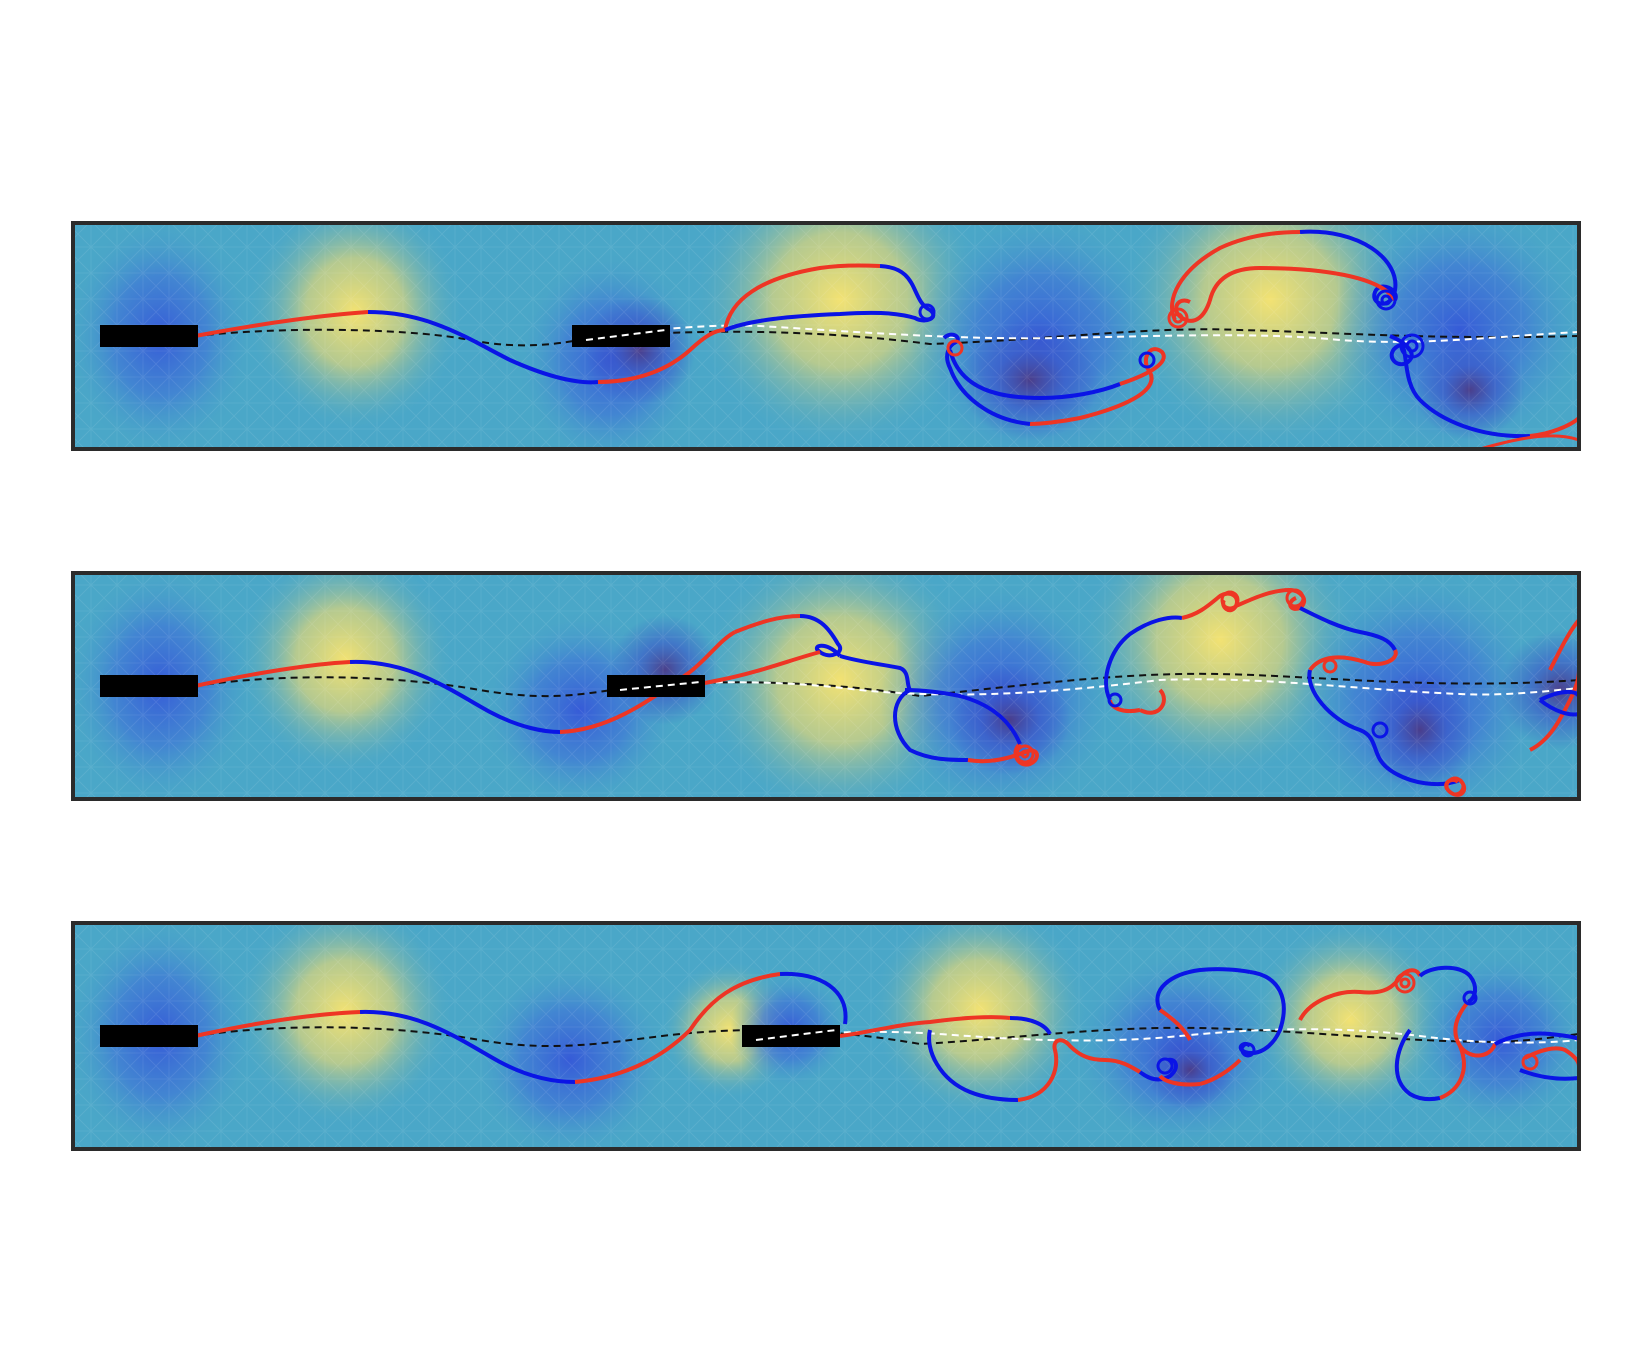 The width and height of the screenshot is (1648, 1370). I want to click on panel-bottom-wake-line, so click(886, 1036).